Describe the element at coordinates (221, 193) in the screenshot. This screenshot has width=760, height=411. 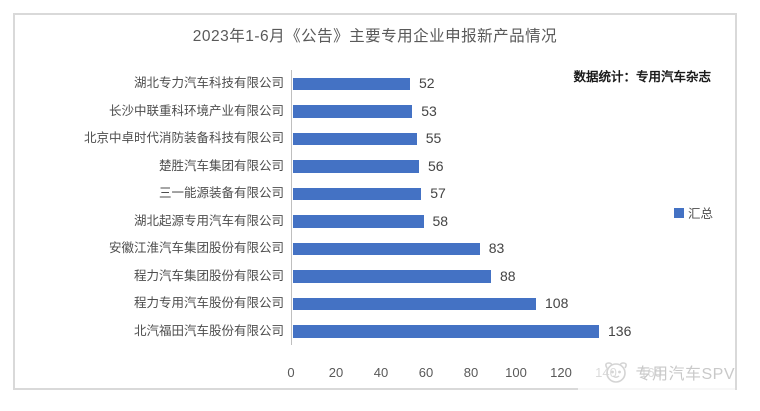
I see `category-label: 三一能源装备有限公司` at that location.